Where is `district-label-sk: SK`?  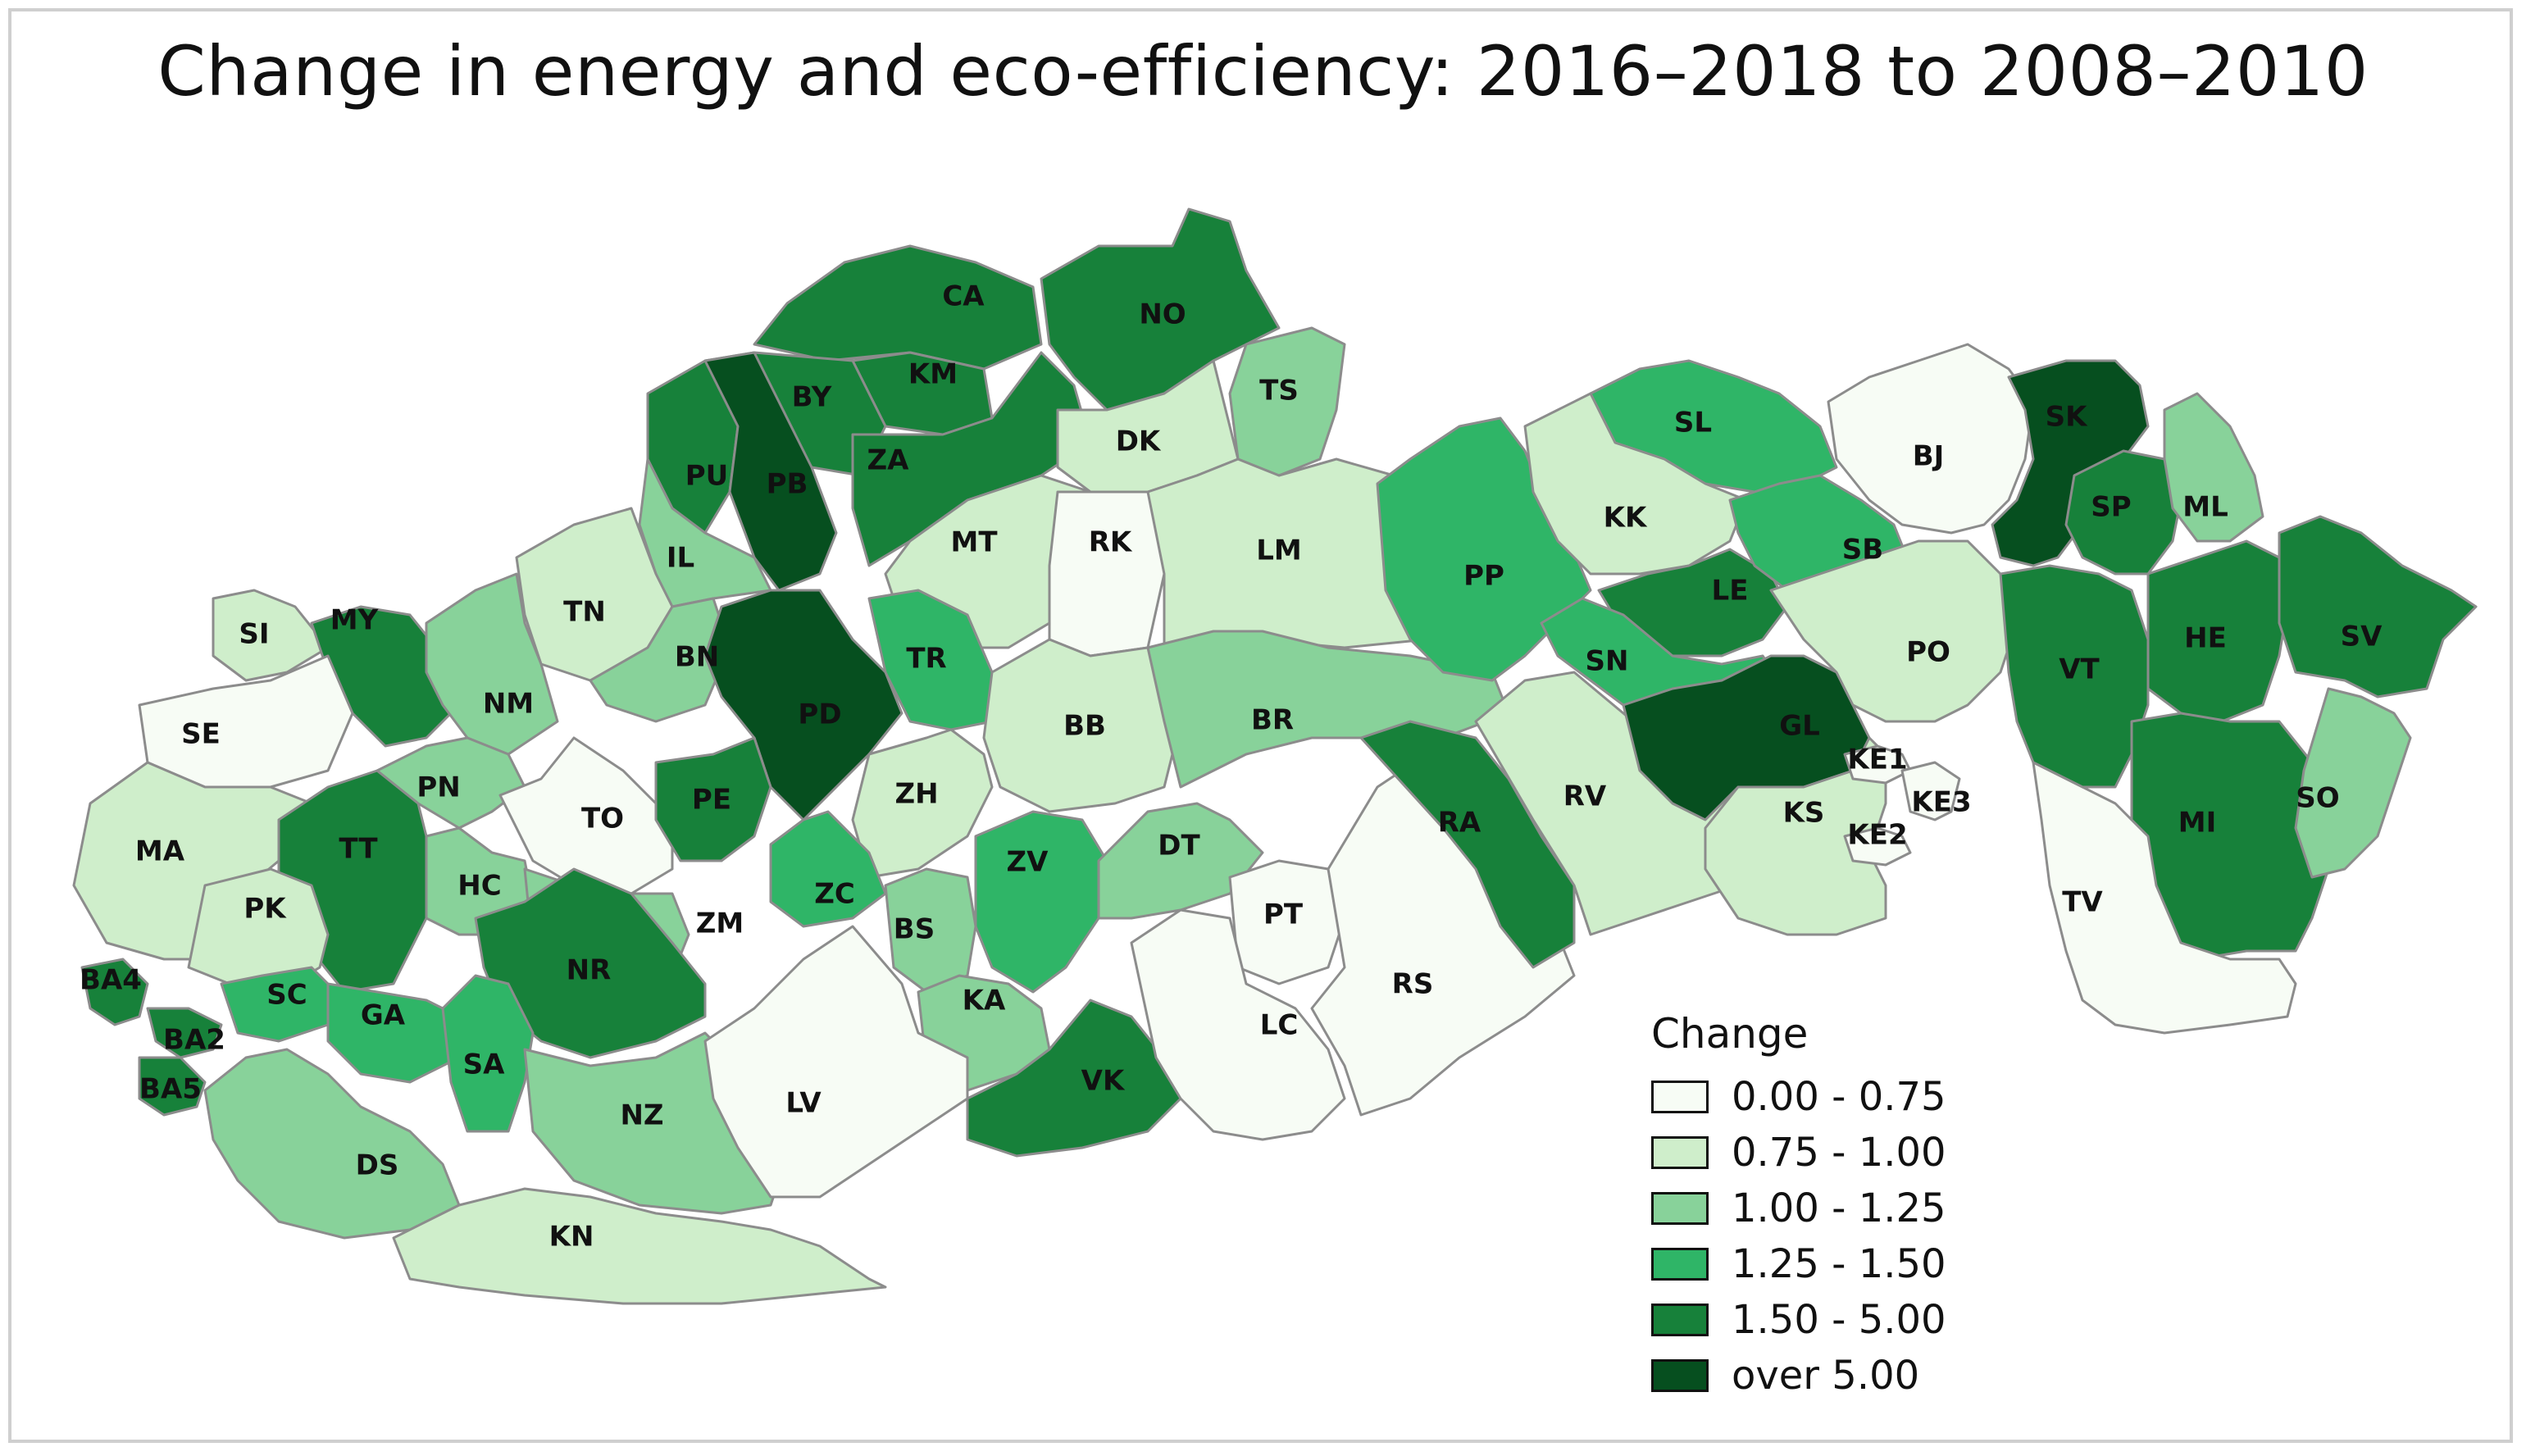 district-label-sk: SK is located at coordinates (2067, 417).